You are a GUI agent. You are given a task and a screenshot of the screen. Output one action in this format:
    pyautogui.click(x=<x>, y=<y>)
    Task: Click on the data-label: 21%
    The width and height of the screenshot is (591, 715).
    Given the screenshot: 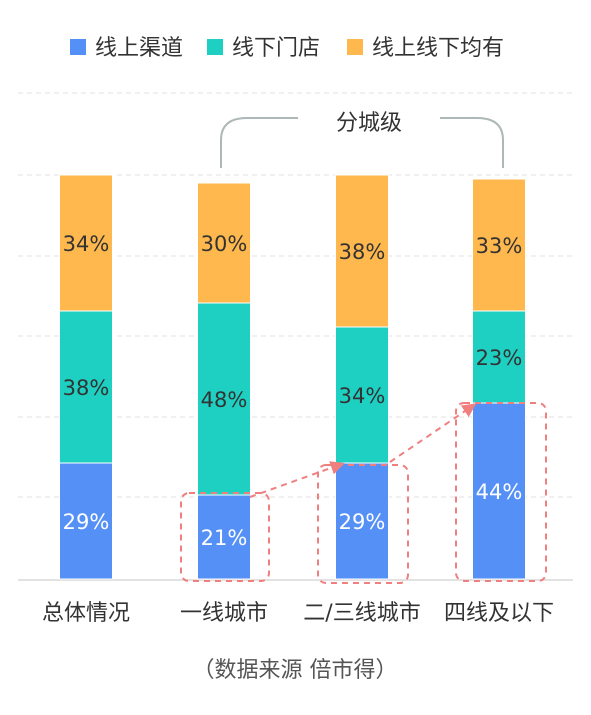 What is the action you would take?
    pyautogui.click(x=224, y=538)
    